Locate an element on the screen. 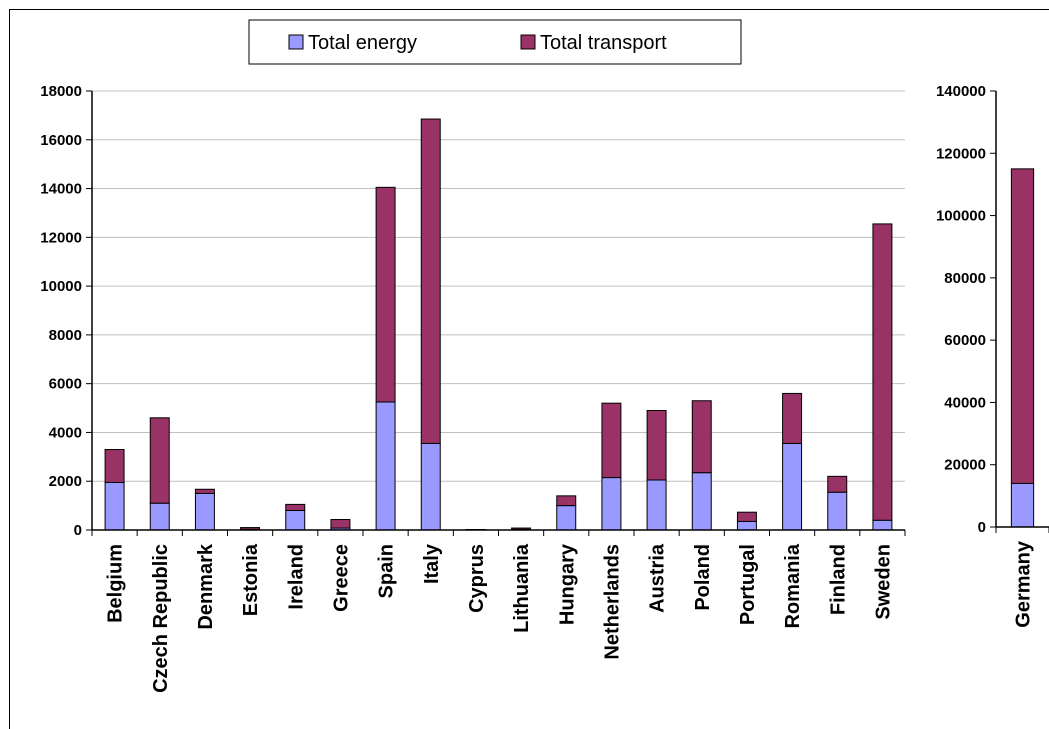 The image size is (1049, 729). bar-total-energy-poland is located at coordinates (701, 501).